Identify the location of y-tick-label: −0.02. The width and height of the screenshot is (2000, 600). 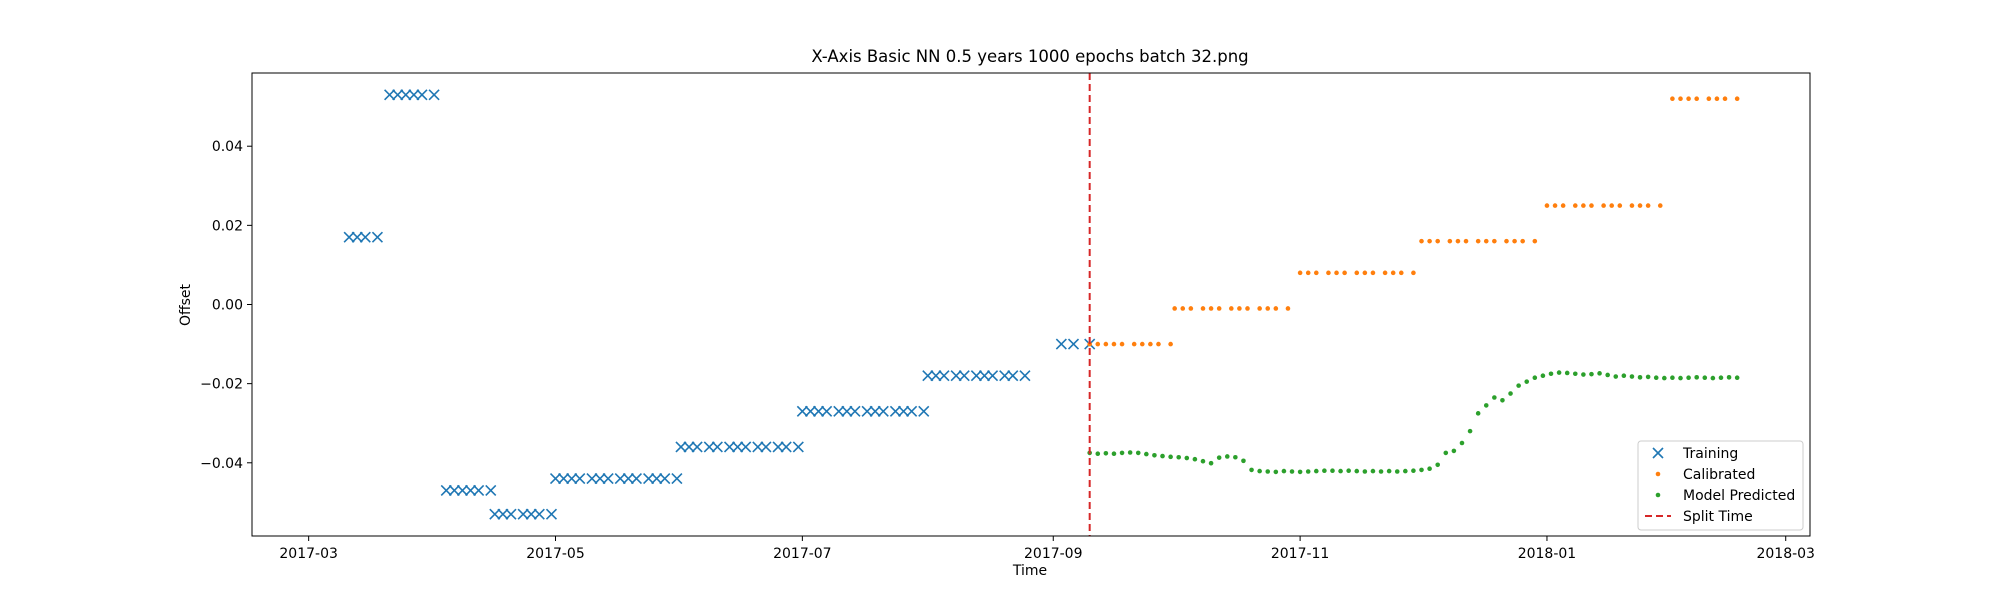
(221, 385).